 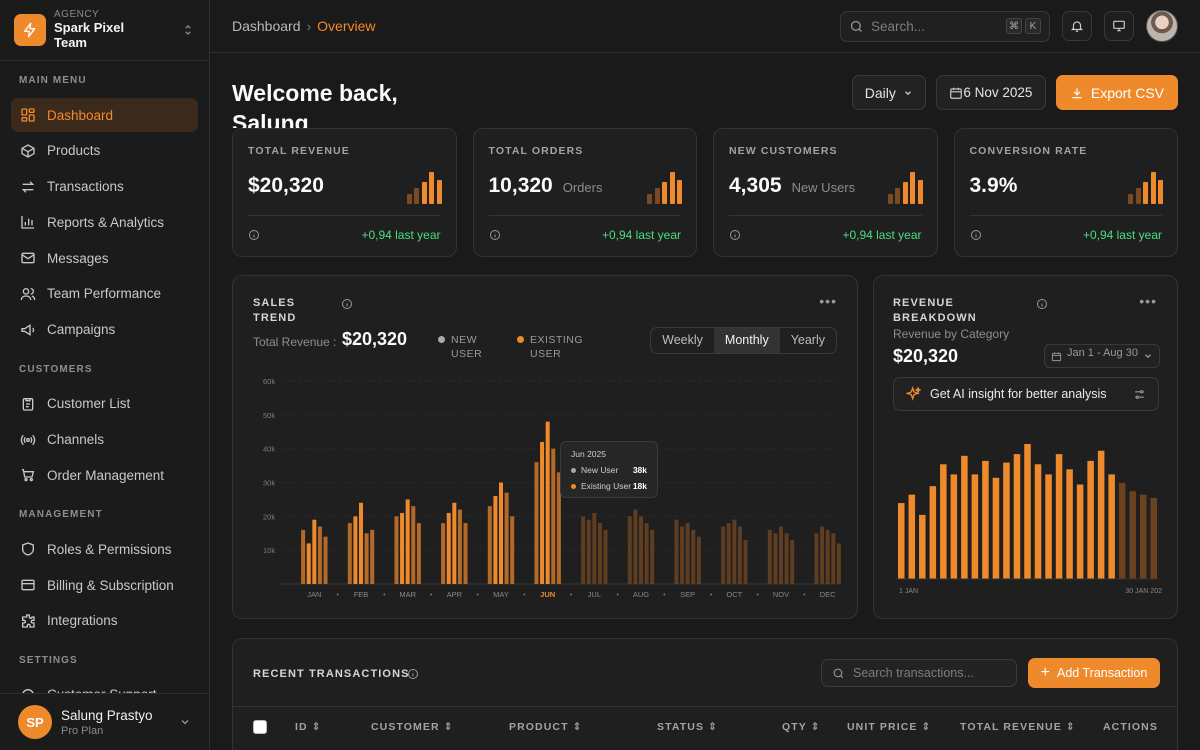 I want to click on column-status: STATUS ⇕, so click(x=687, y=727).